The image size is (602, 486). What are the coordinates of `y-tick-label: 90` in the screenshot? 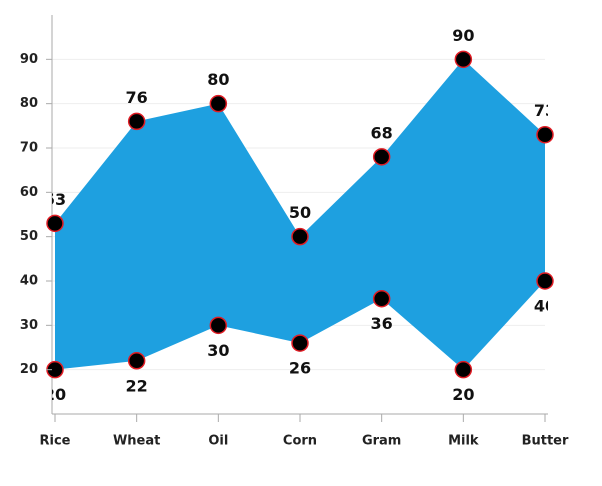 It's located at (29, 59).